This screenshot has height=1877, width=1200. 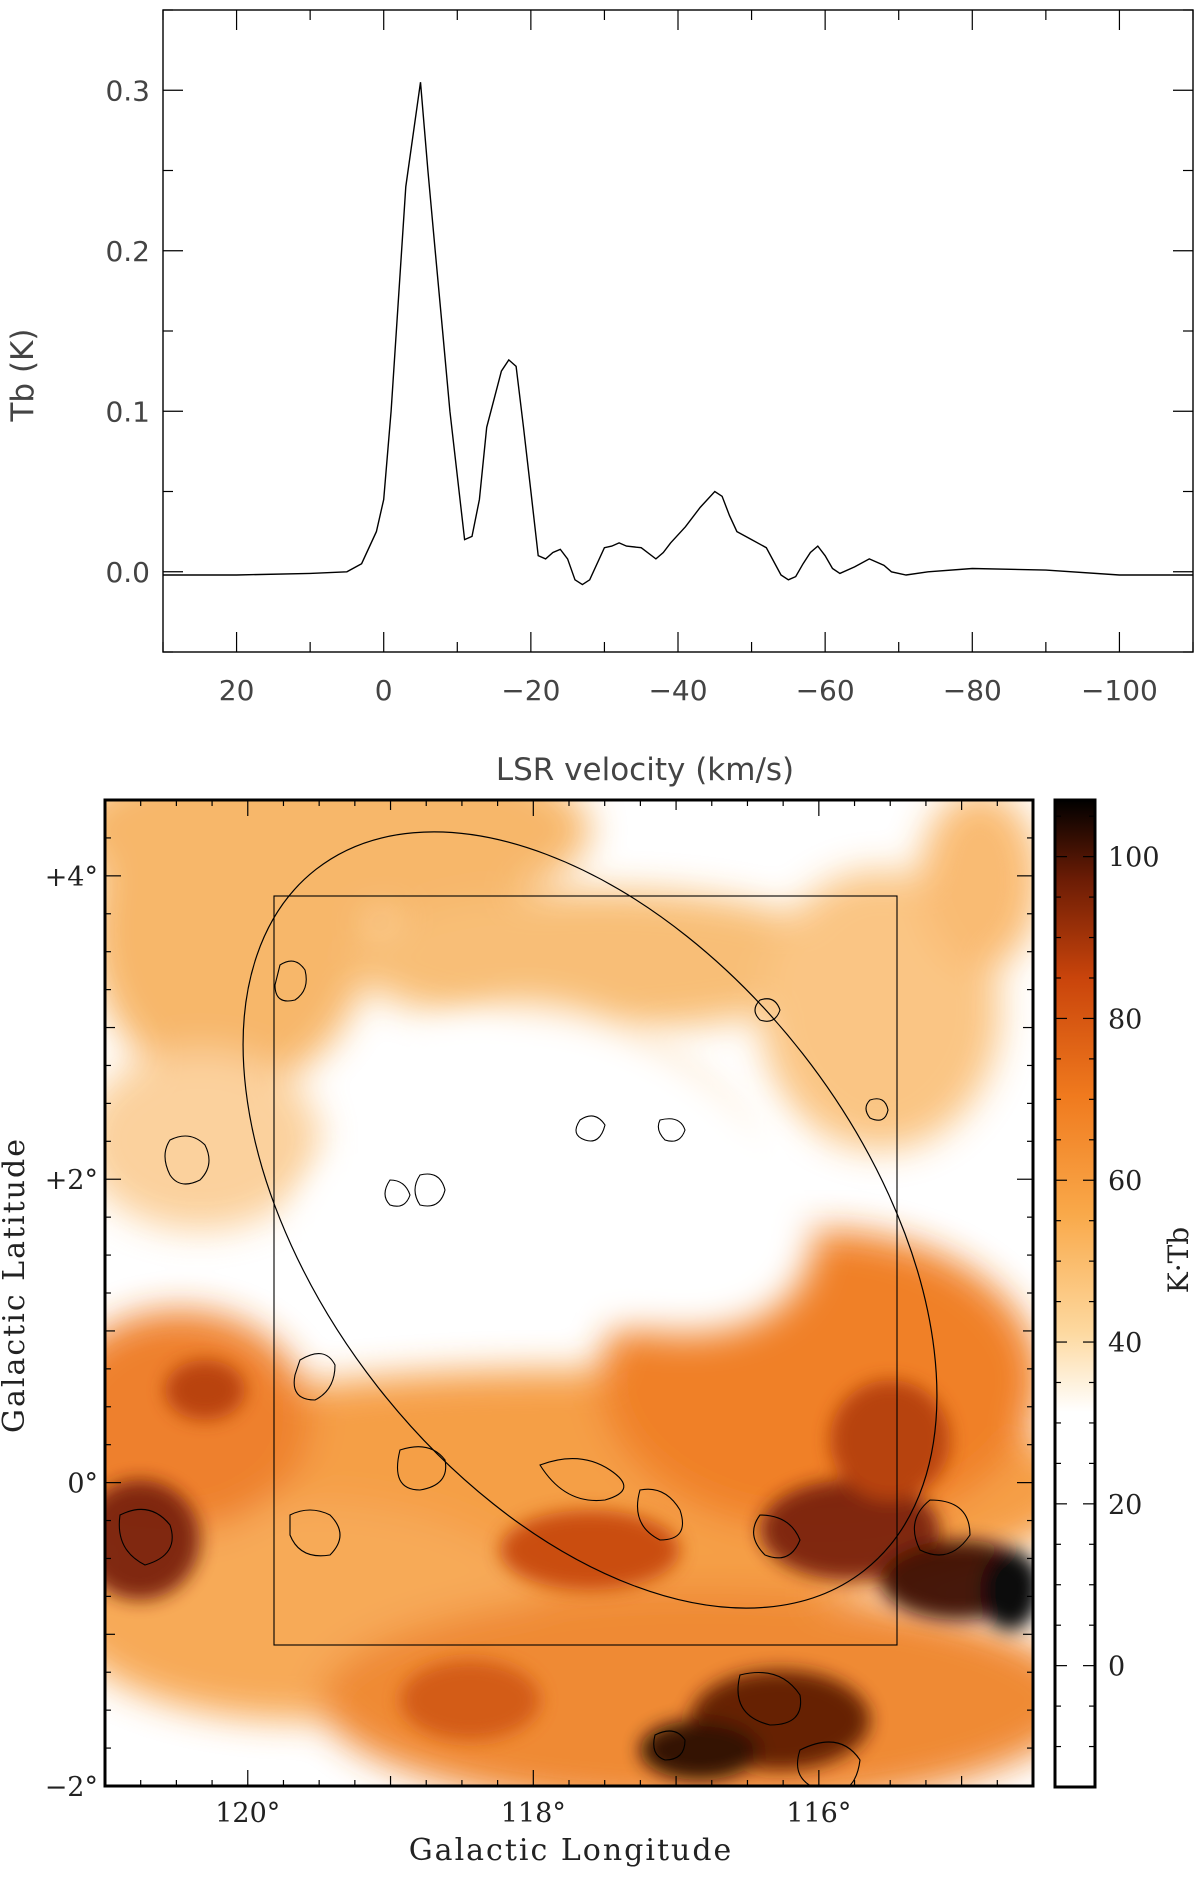 I want to click on colorbar-tick-label: 60, so click(x=1125, y=1181).